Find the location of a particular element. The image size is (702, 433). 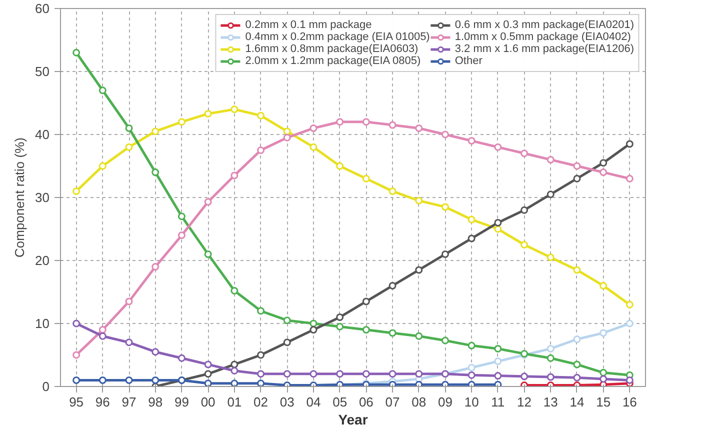

legend-label: 3.2 mm x 1.6 mm package(EIA1206) is located at coordinates (544, 49).